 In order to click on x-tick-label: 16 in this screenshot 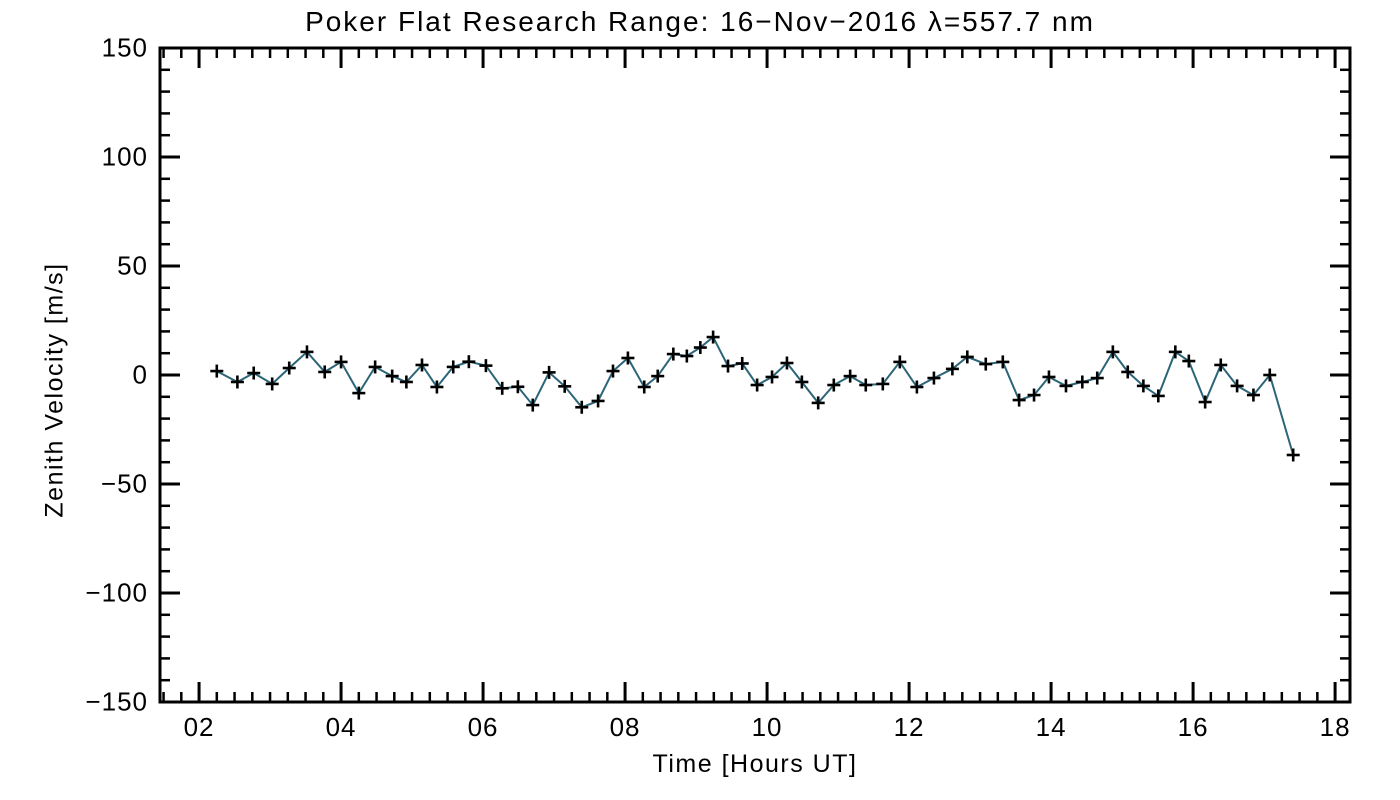, I will do `click(1193, 727)`.